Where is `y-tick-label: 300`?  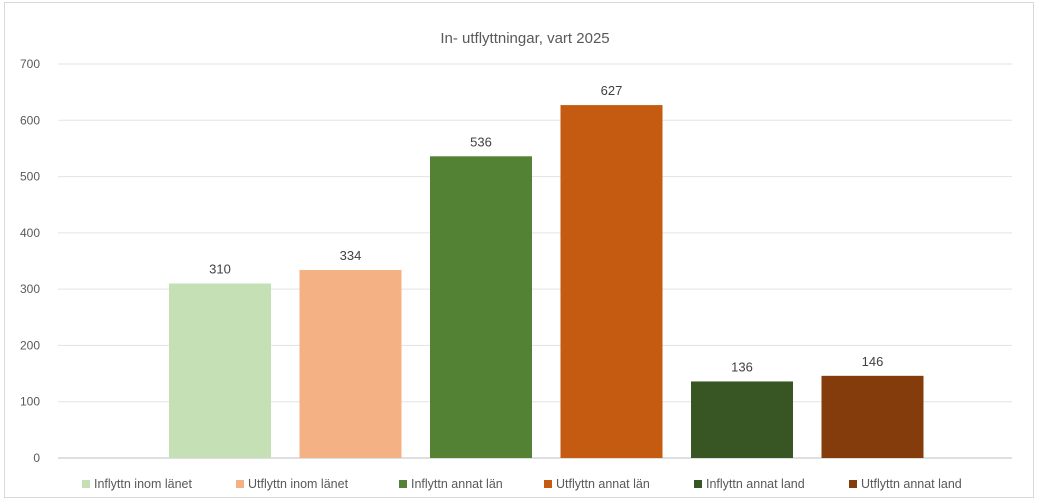 y-tick-label: 300 is located at coordinates (30, 289).